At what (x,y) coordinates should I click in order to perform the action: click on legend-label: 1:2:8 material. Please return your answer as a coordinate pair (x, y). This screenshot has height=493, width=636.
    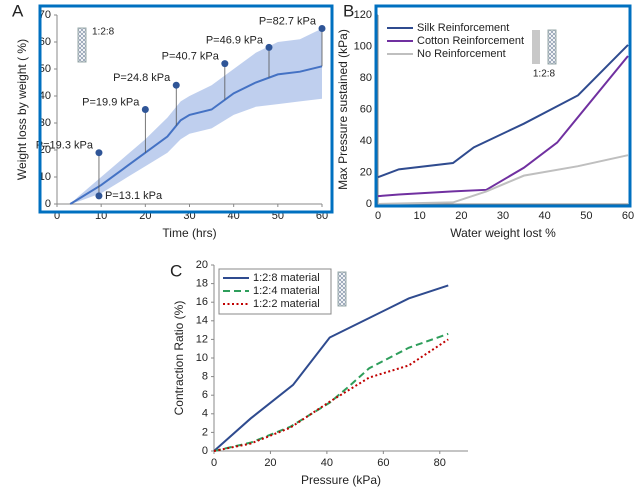
    Looking at the image, I should click on (286, 278).